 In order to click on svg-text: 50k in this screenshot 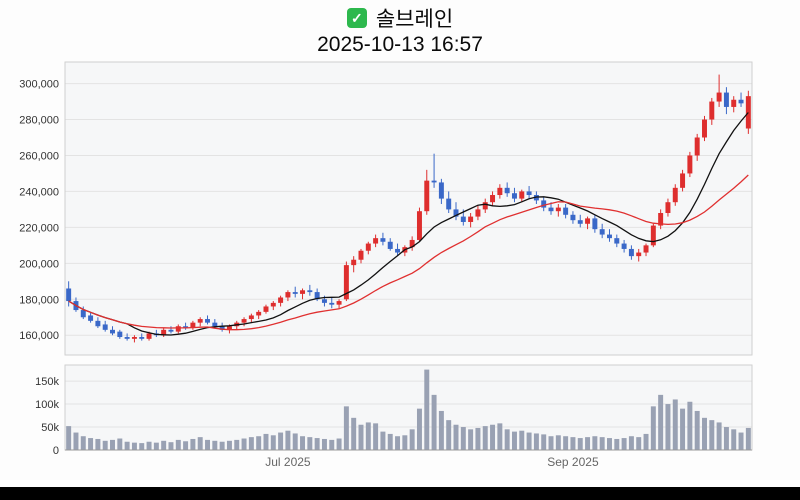, I will do `click(50, 428)`.